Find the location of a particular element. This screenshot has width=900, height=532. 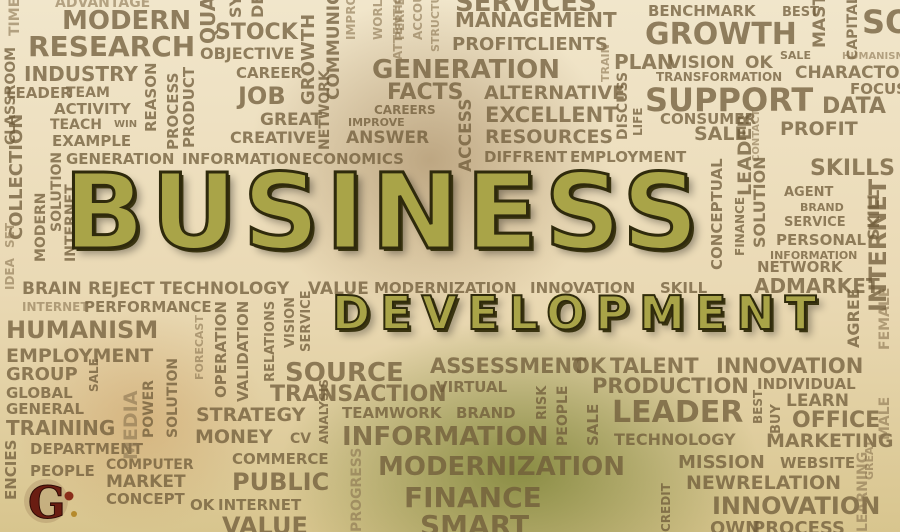

word: SY is located at coordinates (236, 9).